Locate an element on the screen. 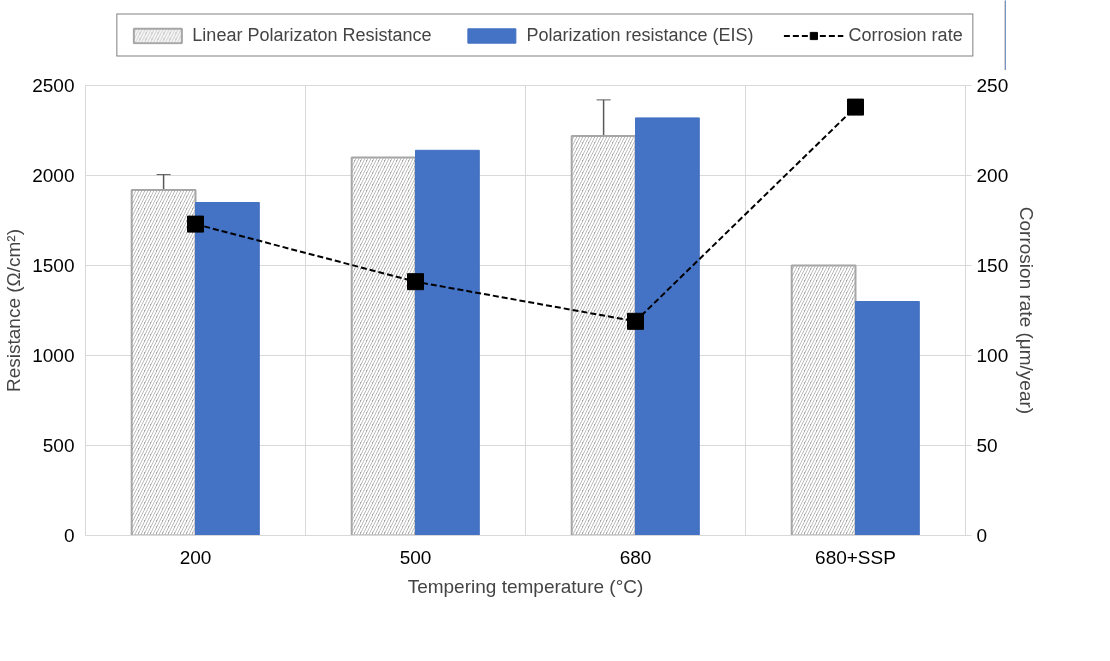 This screenshot has width=1110, height=661. y-tick-label: 500 is located at coordinates (58, 445).